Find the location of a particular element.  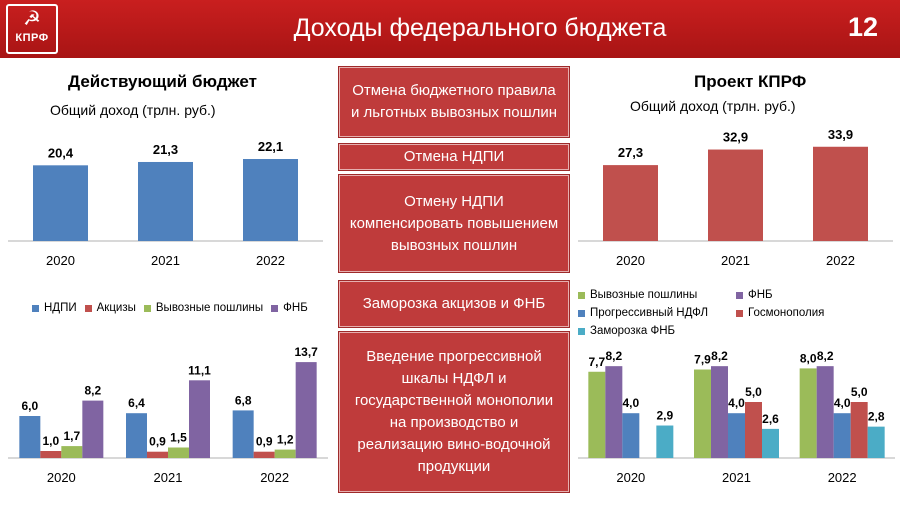

kprf-total-data-label: 27,3 is located at coordinates (630, 152).